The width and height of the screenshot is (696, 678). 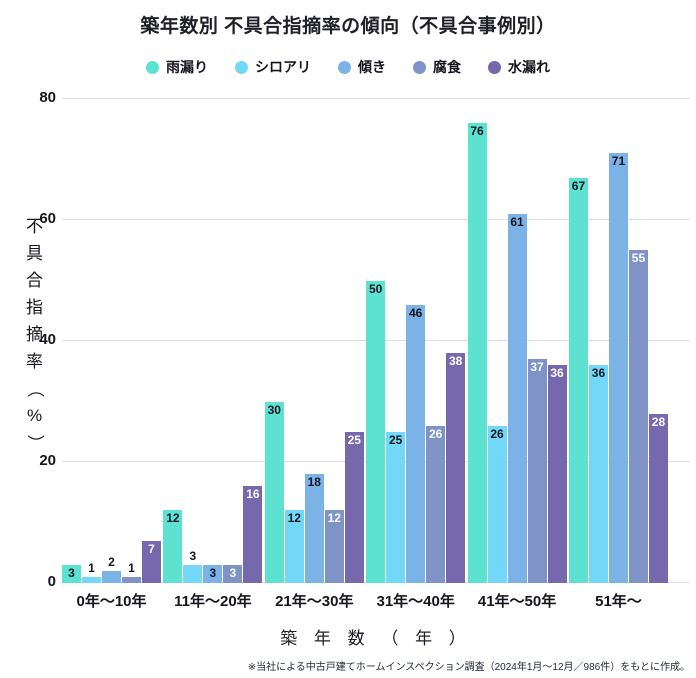 I want to click on bar-value-label: 46, so click(x=415, y=312).